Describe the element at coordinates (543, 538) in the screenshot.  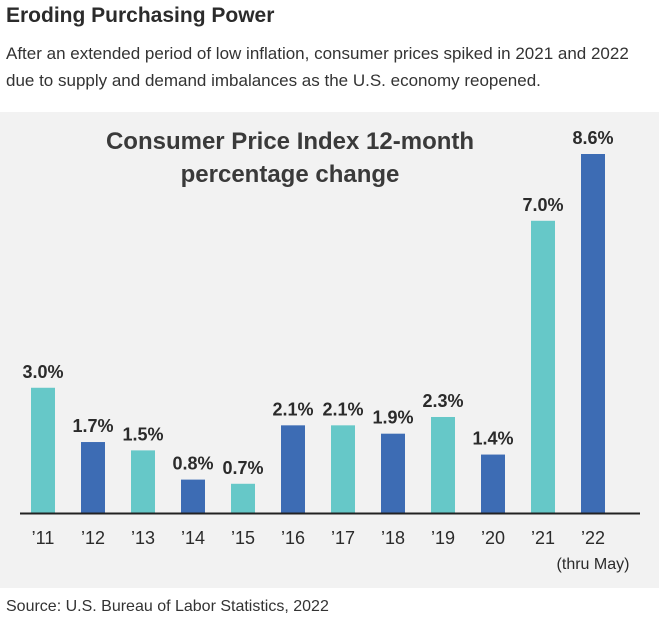
I see `x-tick-label-10: ’21` at that location.